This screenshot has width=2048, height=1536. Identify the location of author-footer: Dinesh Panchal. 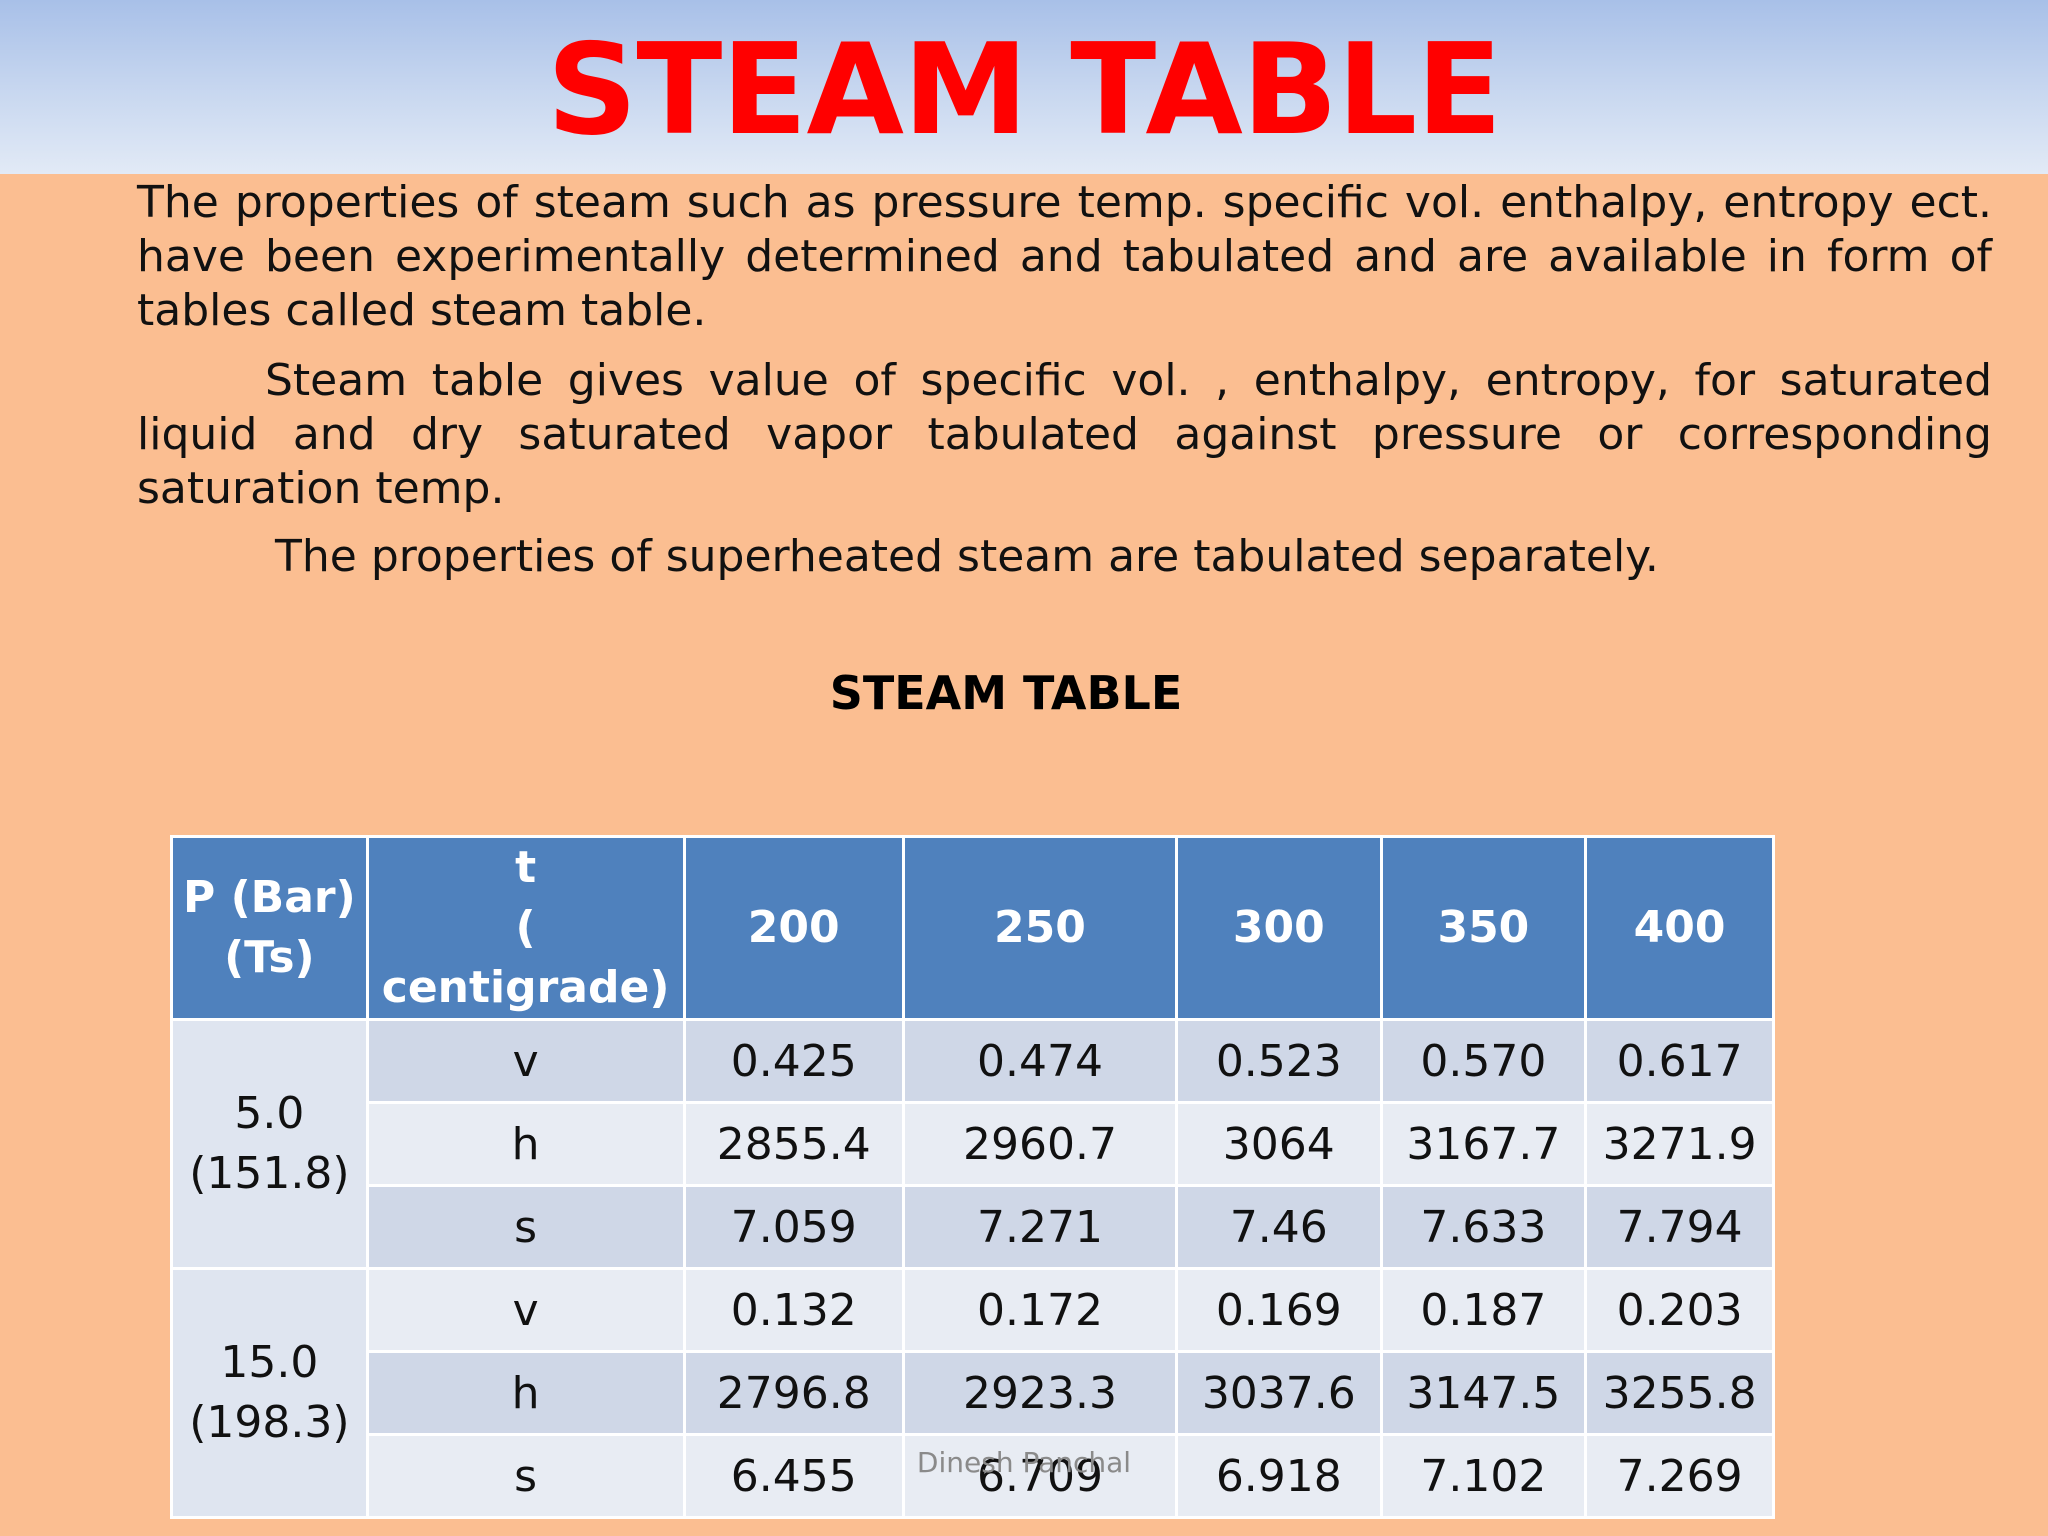
(1024, 1462).